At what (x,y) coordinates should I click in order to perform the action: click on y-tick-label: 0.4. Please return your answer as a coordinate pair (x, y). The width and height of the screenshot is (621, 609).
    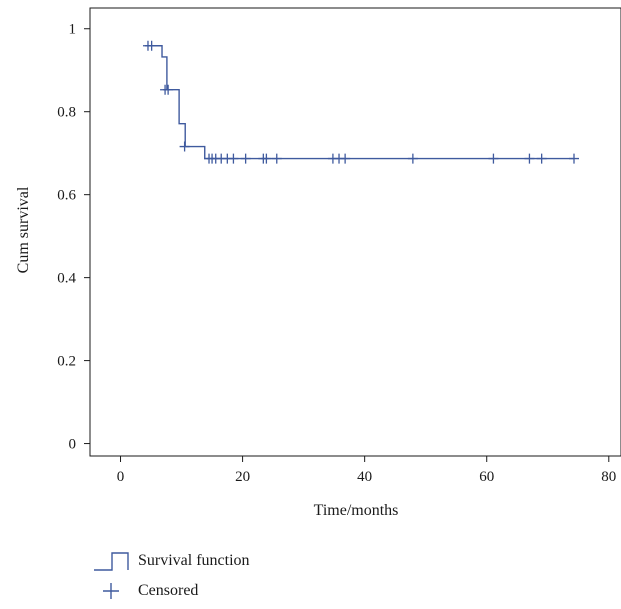
    Looking at the image, I should click on (66, 279).